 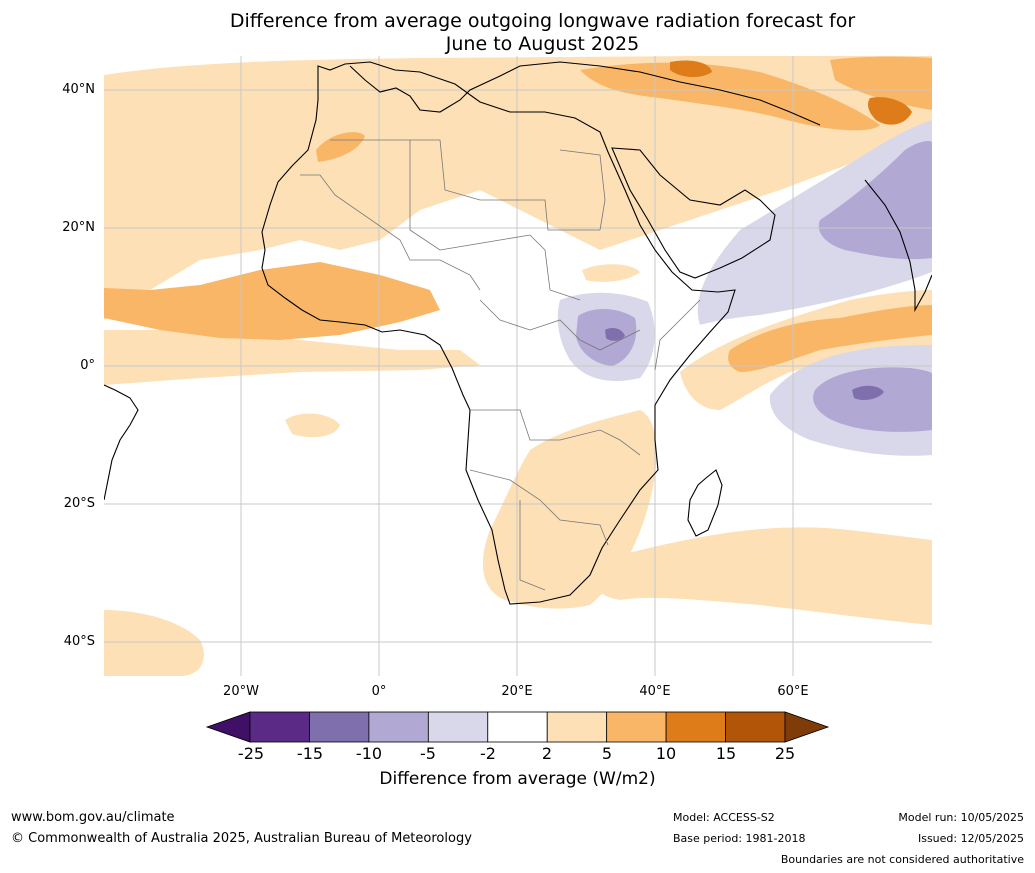 I want to click on lon-label-0: 0°, so click(x=379, y=691).